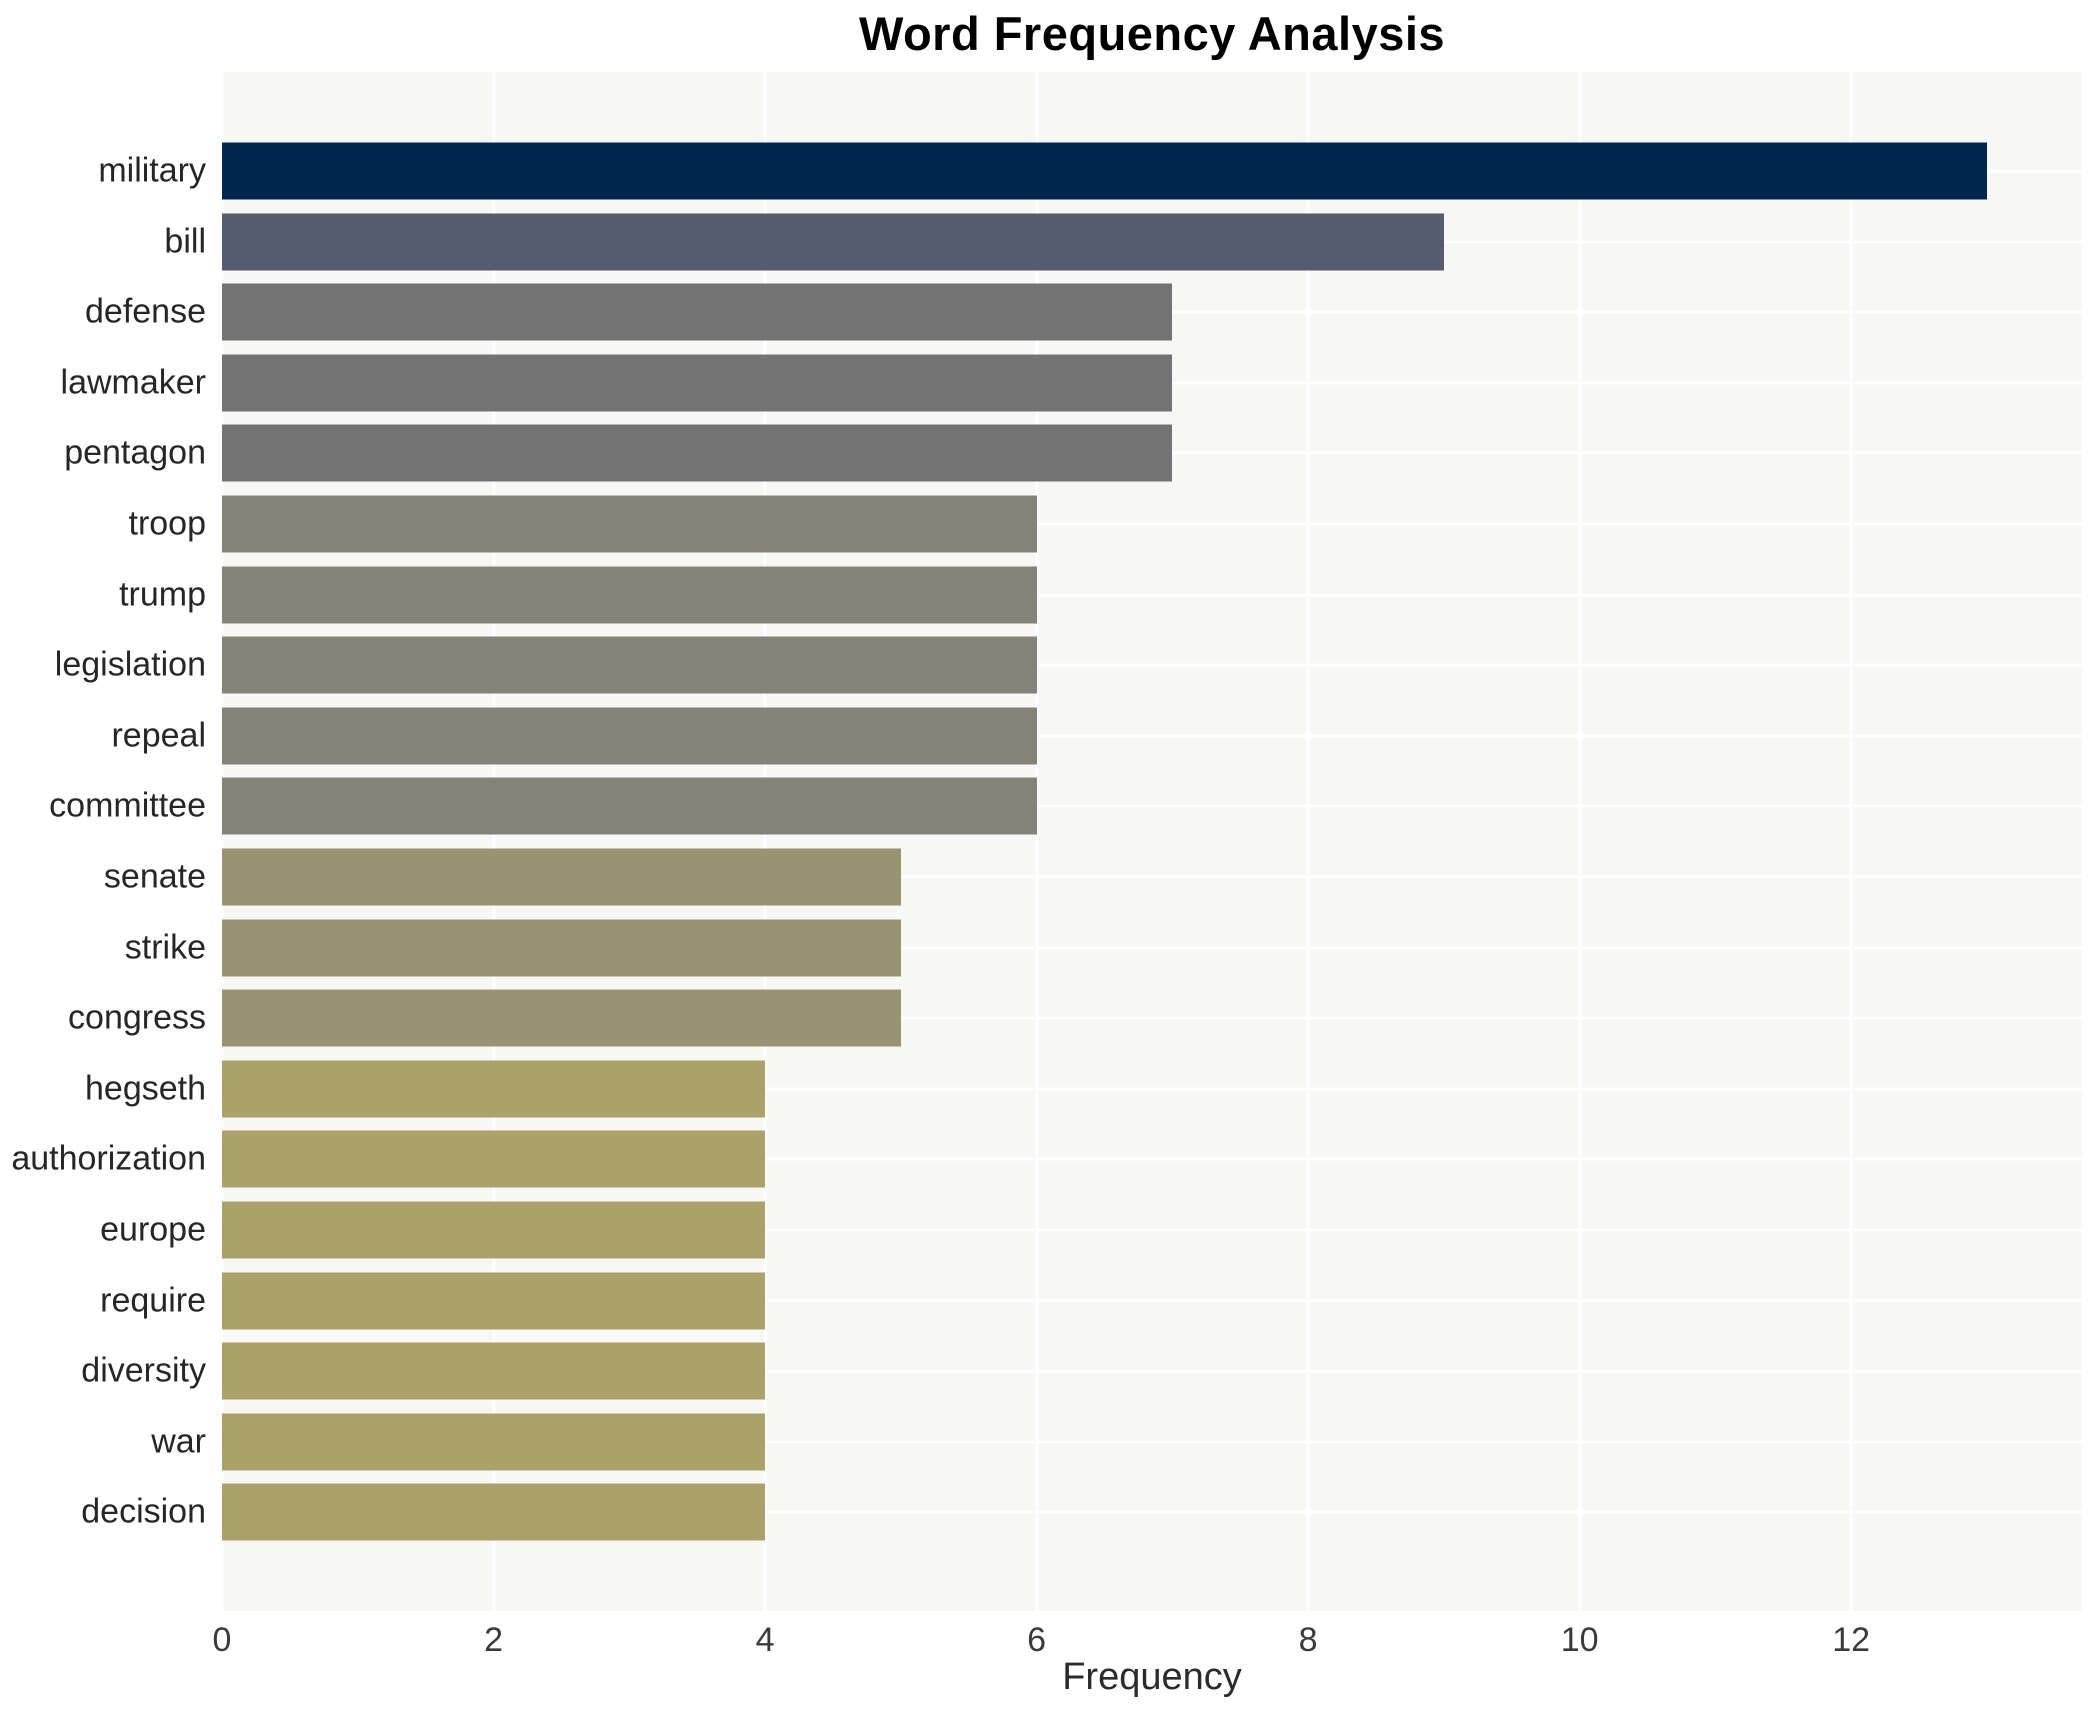 This screenshot has height=1710, width=2100. I want to click on bar-strike, so click(561, 948).